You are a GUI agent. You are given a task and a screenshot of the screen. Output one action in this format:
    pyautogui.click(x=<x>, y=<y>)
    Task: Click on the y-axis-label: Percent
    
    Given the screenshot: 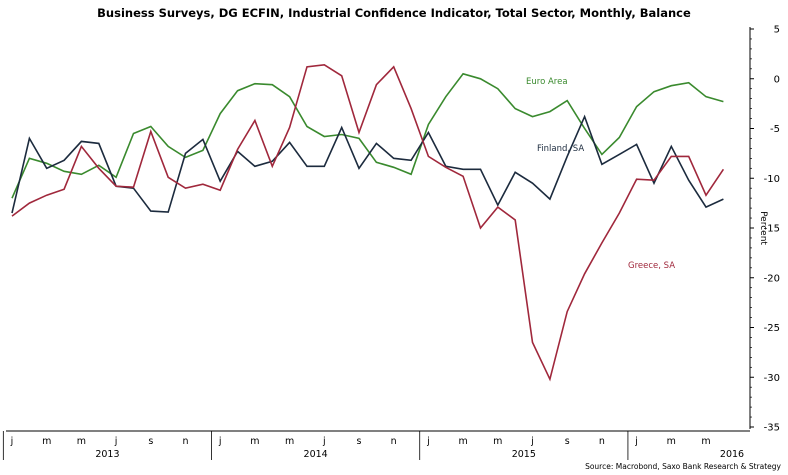 What is the action you would take?
    pyautogui.click(x=763, y=228)
    